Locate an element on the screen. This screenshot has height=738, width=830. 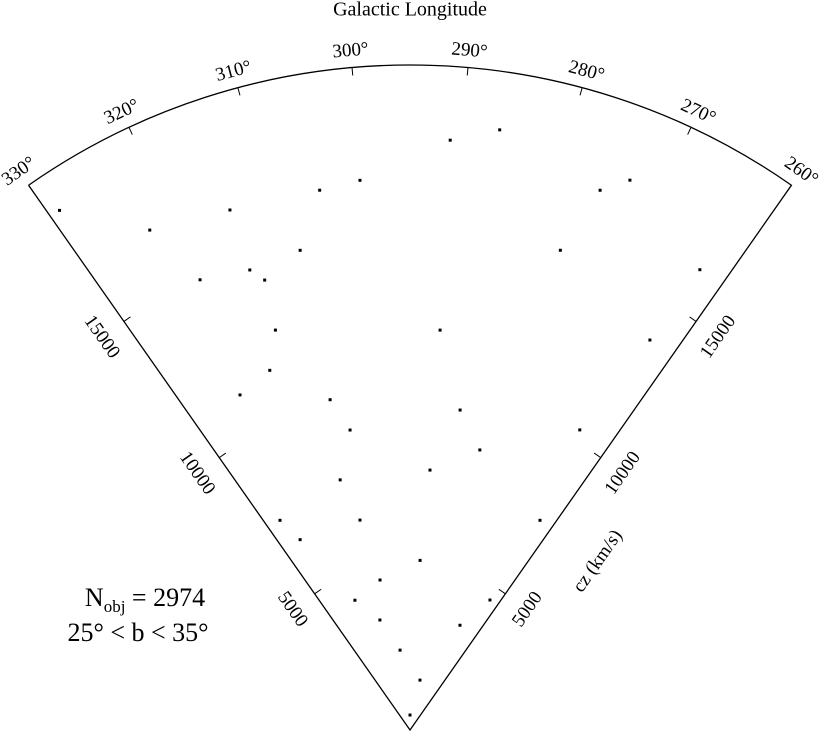
x-tick-label: 310° is located at coordinates (233, 71).